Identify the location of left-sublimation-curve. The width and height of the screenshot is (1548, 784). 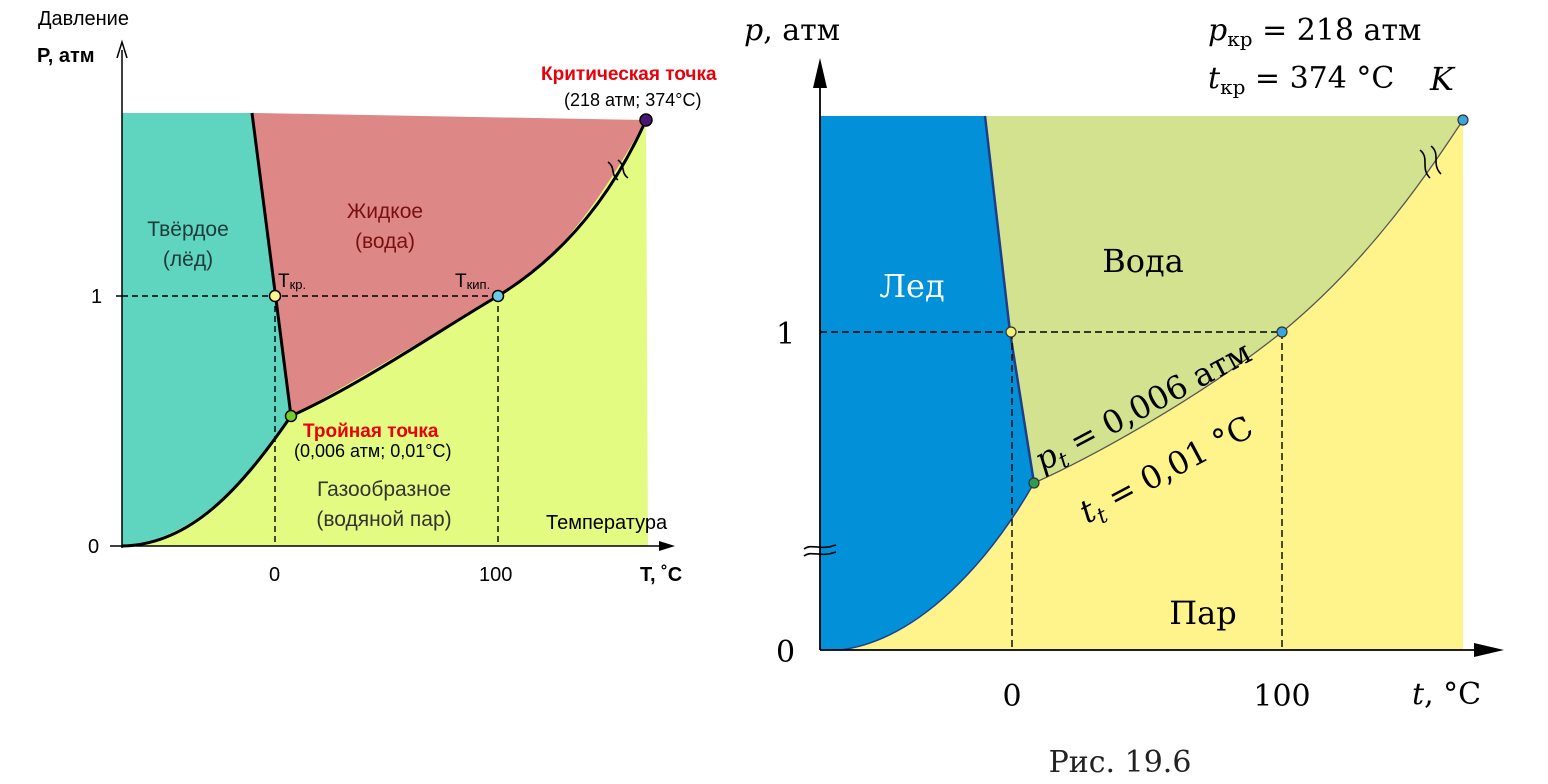
(207, 481).